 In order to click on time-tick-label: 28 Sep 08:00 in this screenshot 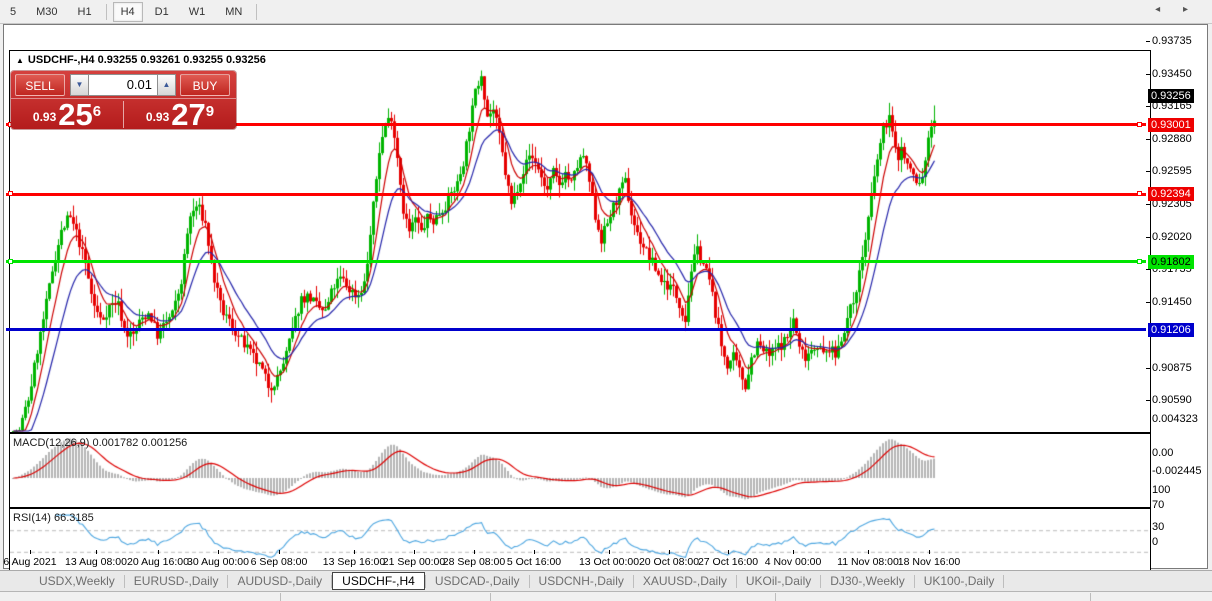, I will do `click(474, 562)`.